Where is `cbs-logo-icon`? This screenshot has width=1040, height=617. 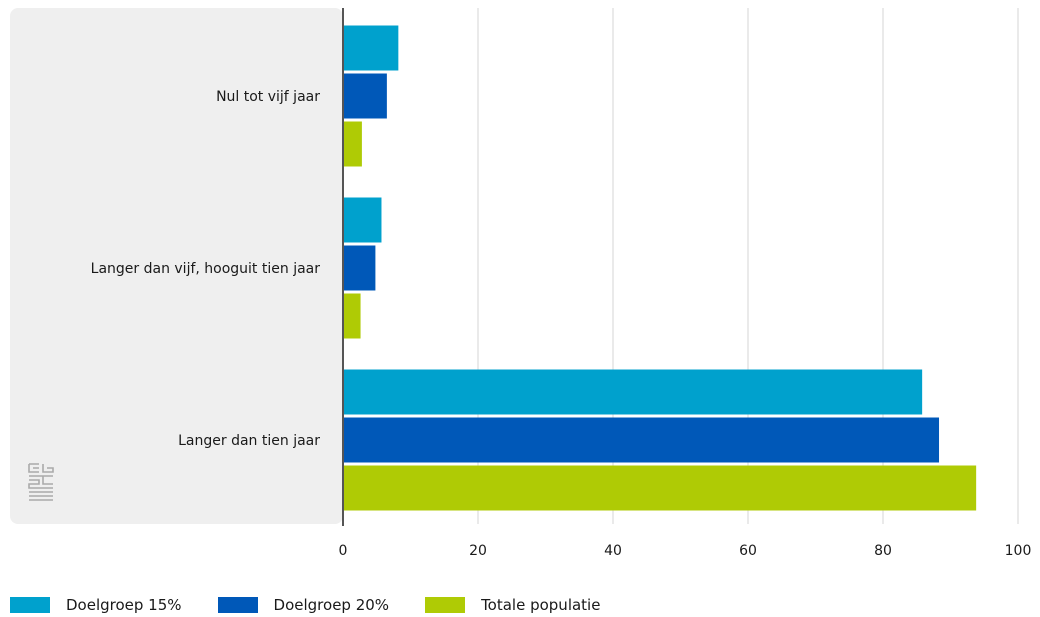
cbs-logo-icon is located at coordinates (41, 482).